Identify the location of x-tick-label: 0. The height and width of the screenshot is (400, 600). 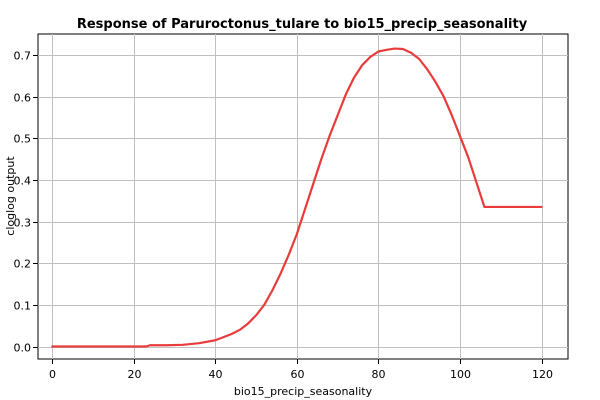
(52, 374).